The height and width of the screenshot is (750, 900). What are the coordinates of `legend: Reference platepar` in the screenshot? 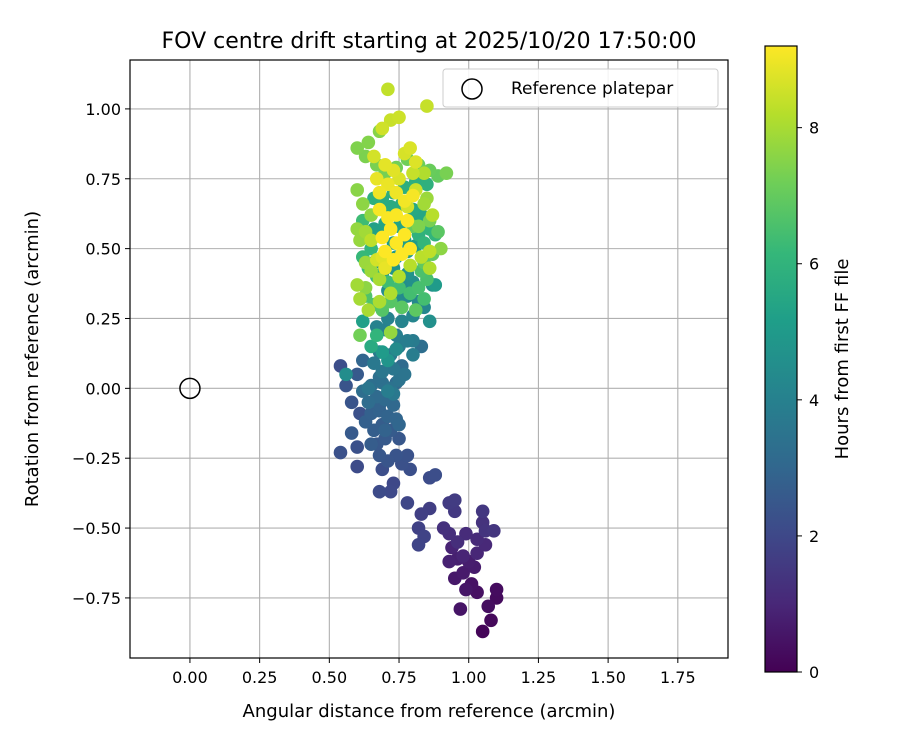 It's located at (580, 88).